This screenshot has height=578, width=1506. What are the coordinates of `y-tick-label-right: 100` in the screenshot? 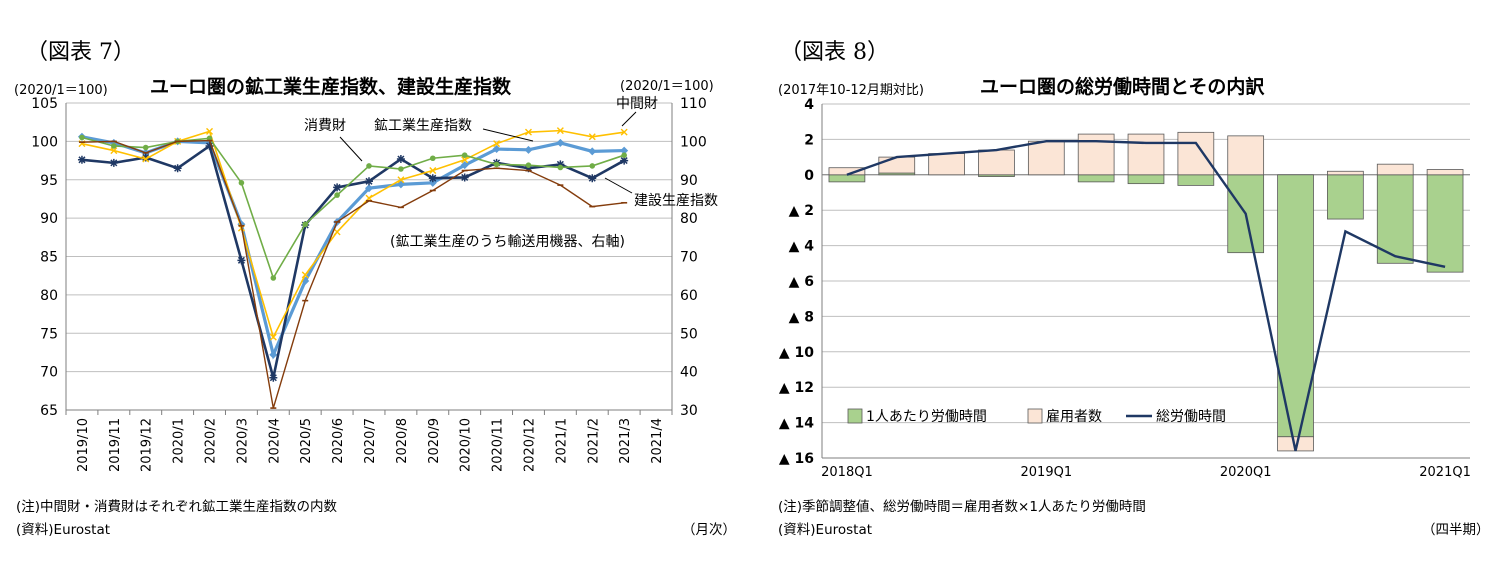 It's located at (693, 142).